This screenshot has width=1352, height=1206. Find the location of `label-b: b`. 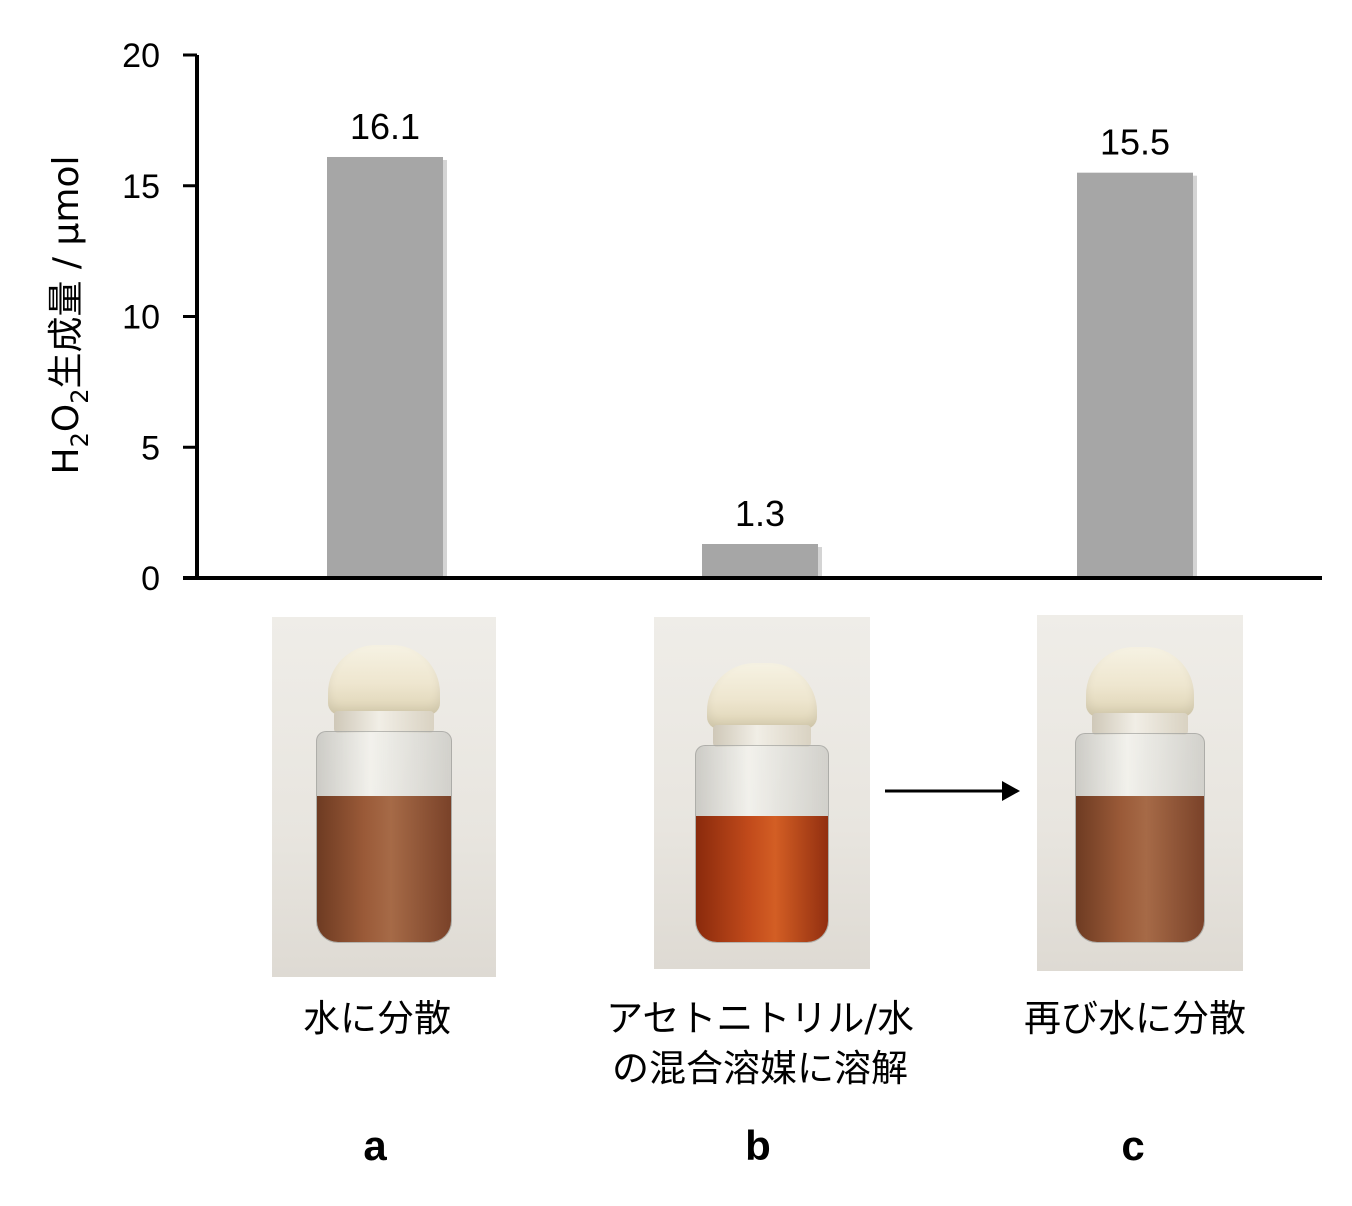

label-b: b is located at coordinates (758, 1145).